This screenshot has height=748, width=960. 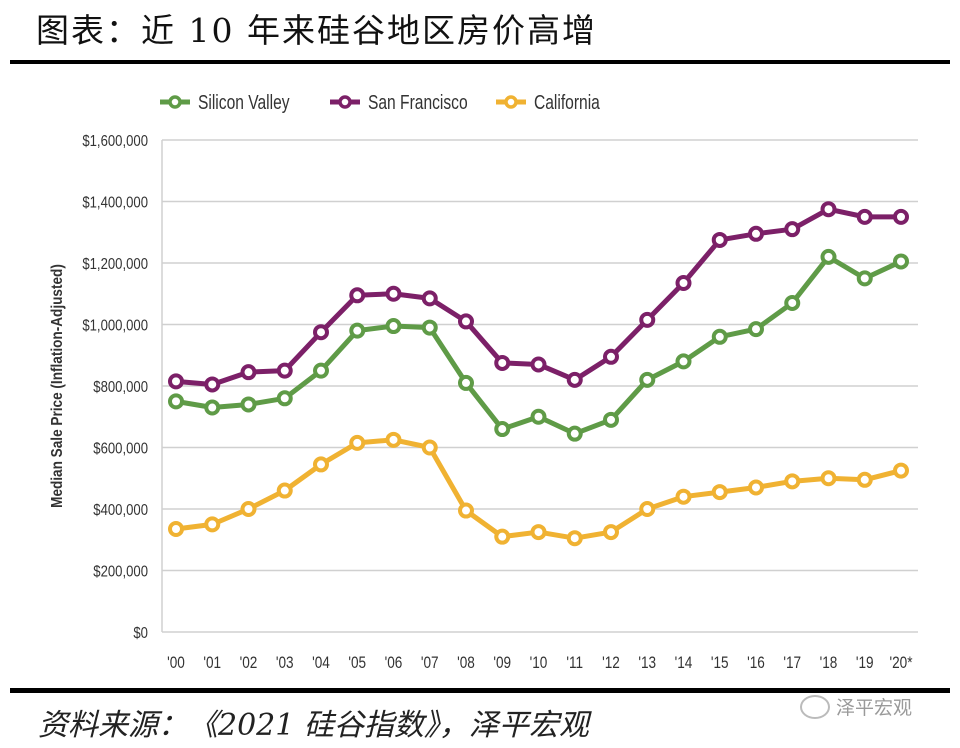 What do you see at coordinates (316, 30) in the screenshot?
I see `chart-title: 图表：近 10 年来硅谷地区房价高增` at bounding box center [316, 30].